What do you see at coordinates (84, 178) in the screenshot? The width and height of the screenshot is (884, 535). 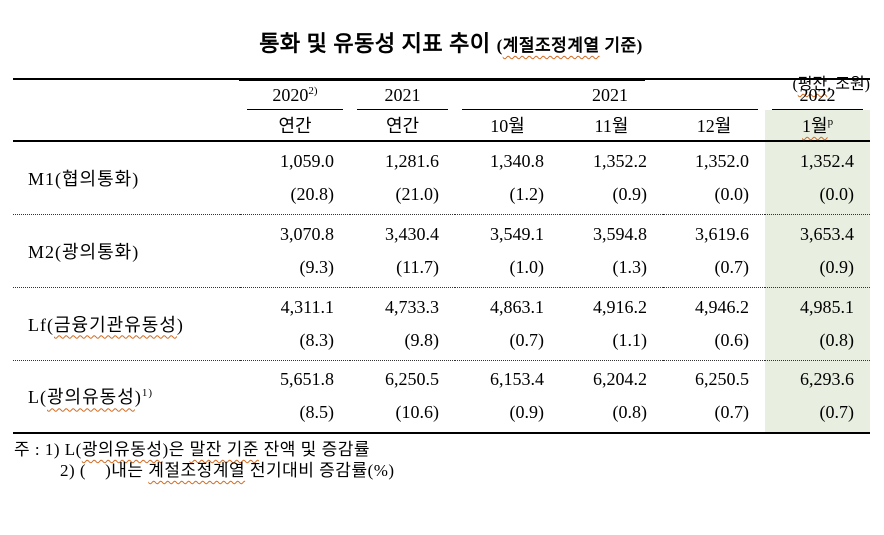 I see `row-label-m1: M1(협의통화)` at bounding box center [84, 178].